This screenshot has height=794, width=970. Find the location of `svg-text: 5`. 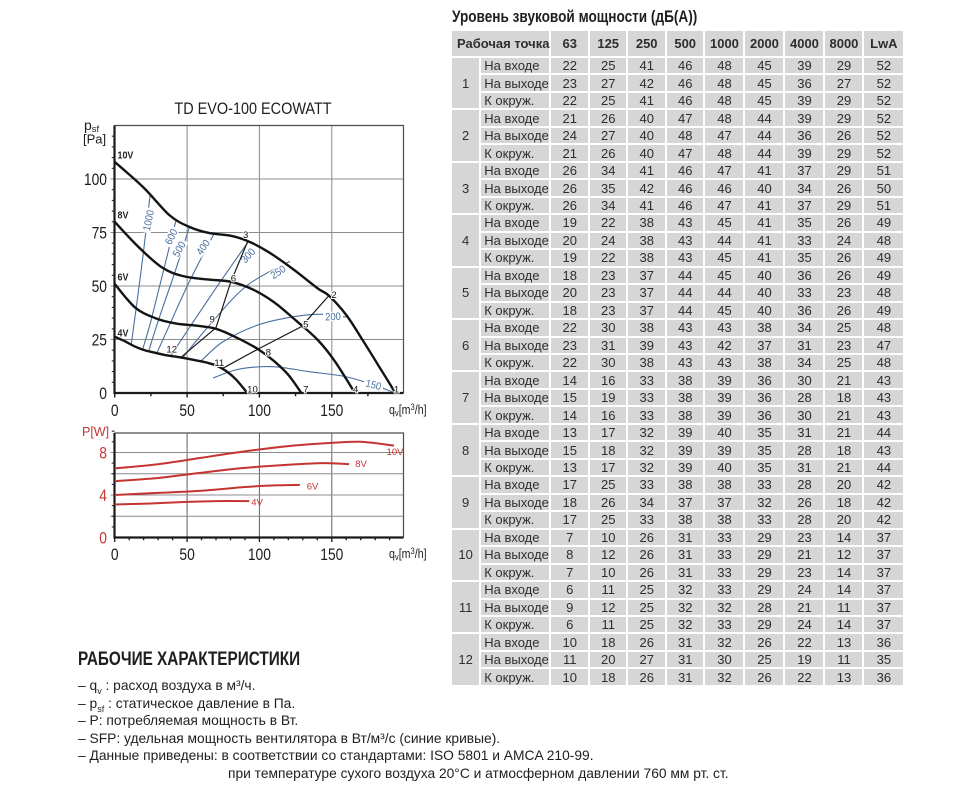

svg-text: 5 is located at coordinates (305, 325).